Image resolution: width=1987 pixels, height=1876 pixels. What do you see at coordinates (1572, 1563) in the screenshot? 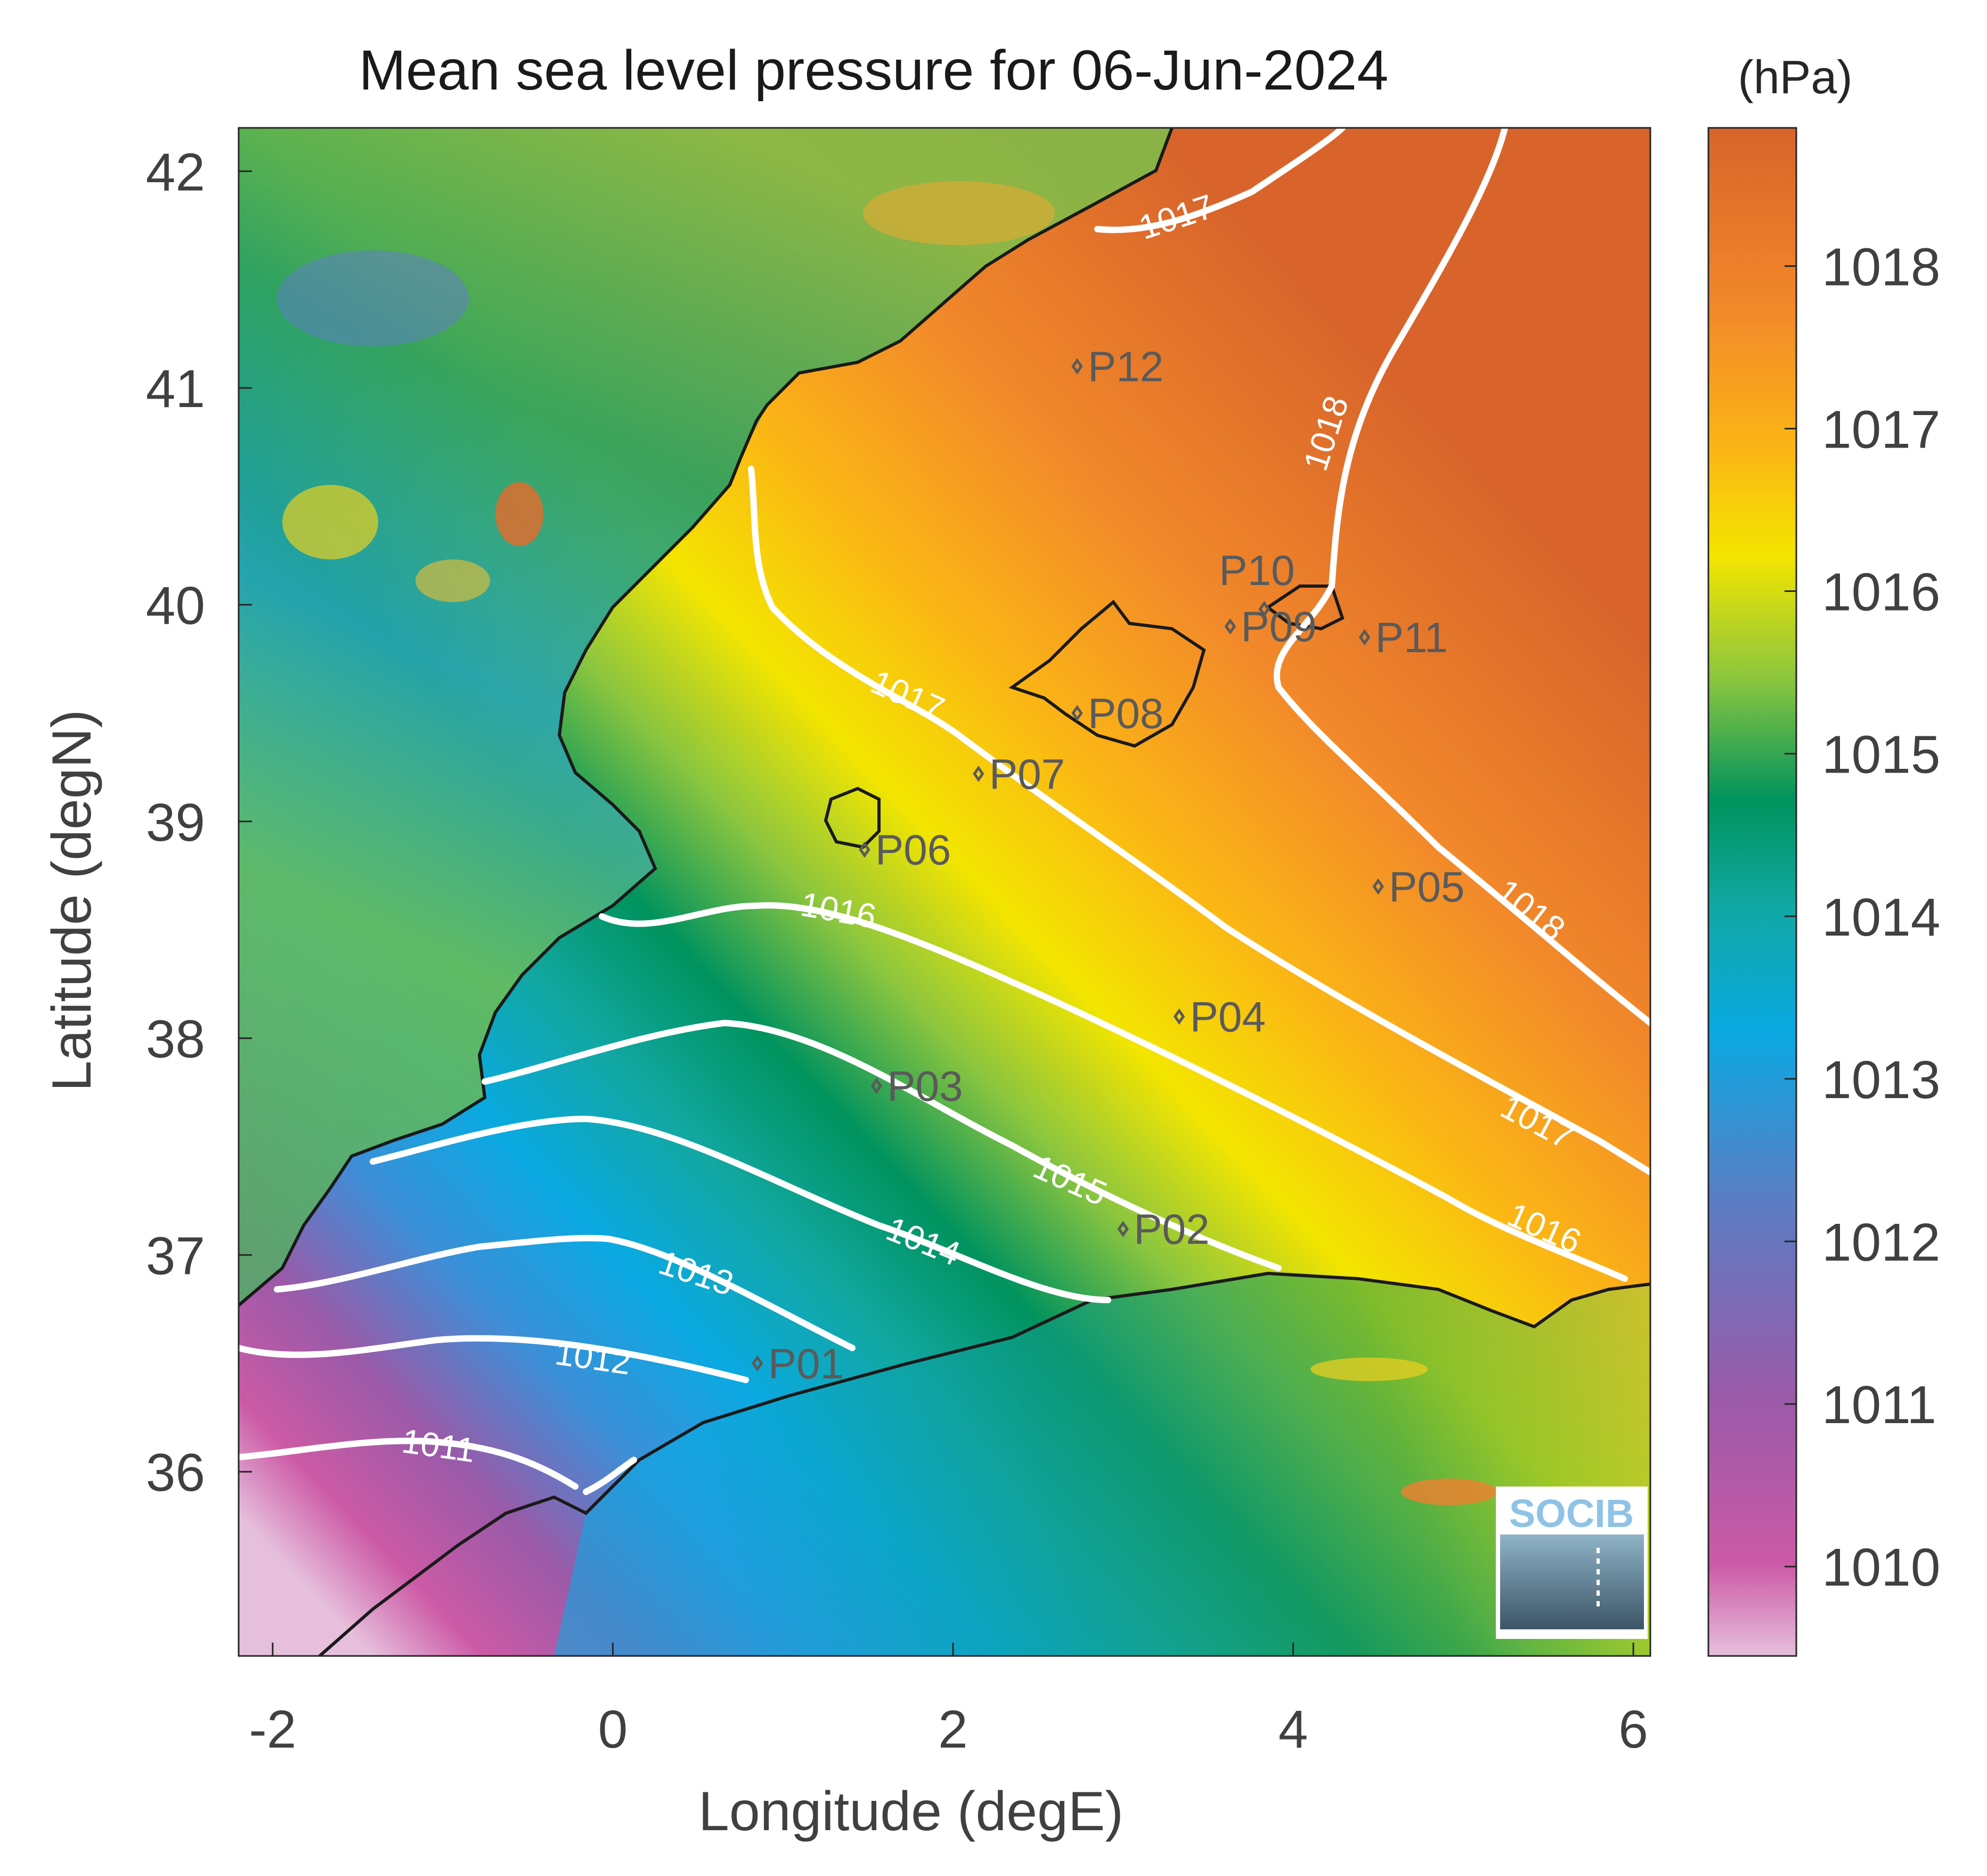
I see `socib-logo: SOCIB` at bounding box center [1572, 1563].